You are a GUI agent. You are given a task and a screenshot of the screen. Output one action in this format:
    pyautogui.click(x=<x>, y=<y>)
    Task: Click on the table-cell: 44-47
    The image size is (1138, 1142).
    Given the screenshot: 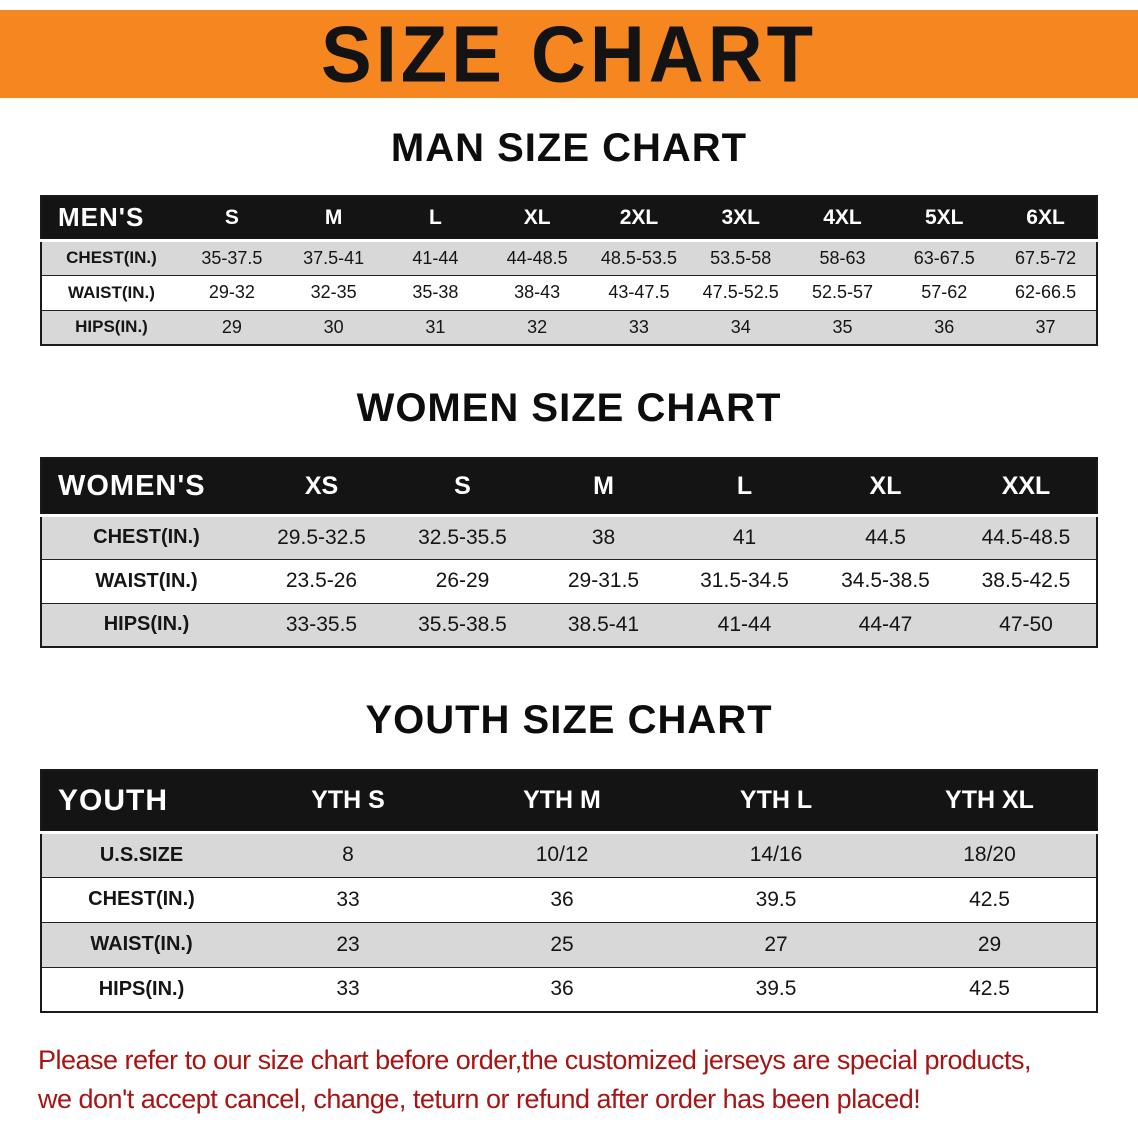 What is the action you would take?
    pyautogui.click(x=885, y=624)
    